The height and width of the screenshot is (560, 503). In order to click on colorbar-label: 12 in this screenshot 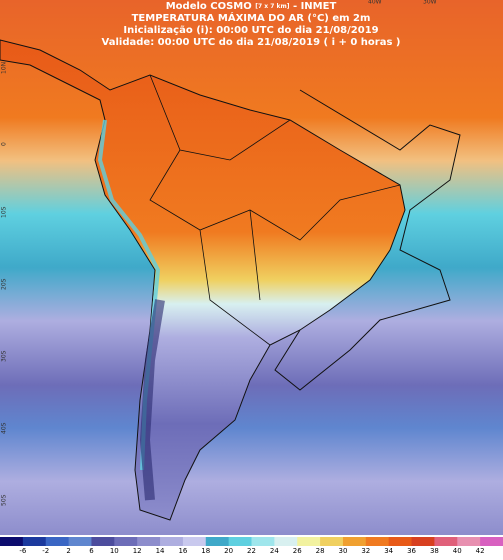, I will do `click(137, 551)`.